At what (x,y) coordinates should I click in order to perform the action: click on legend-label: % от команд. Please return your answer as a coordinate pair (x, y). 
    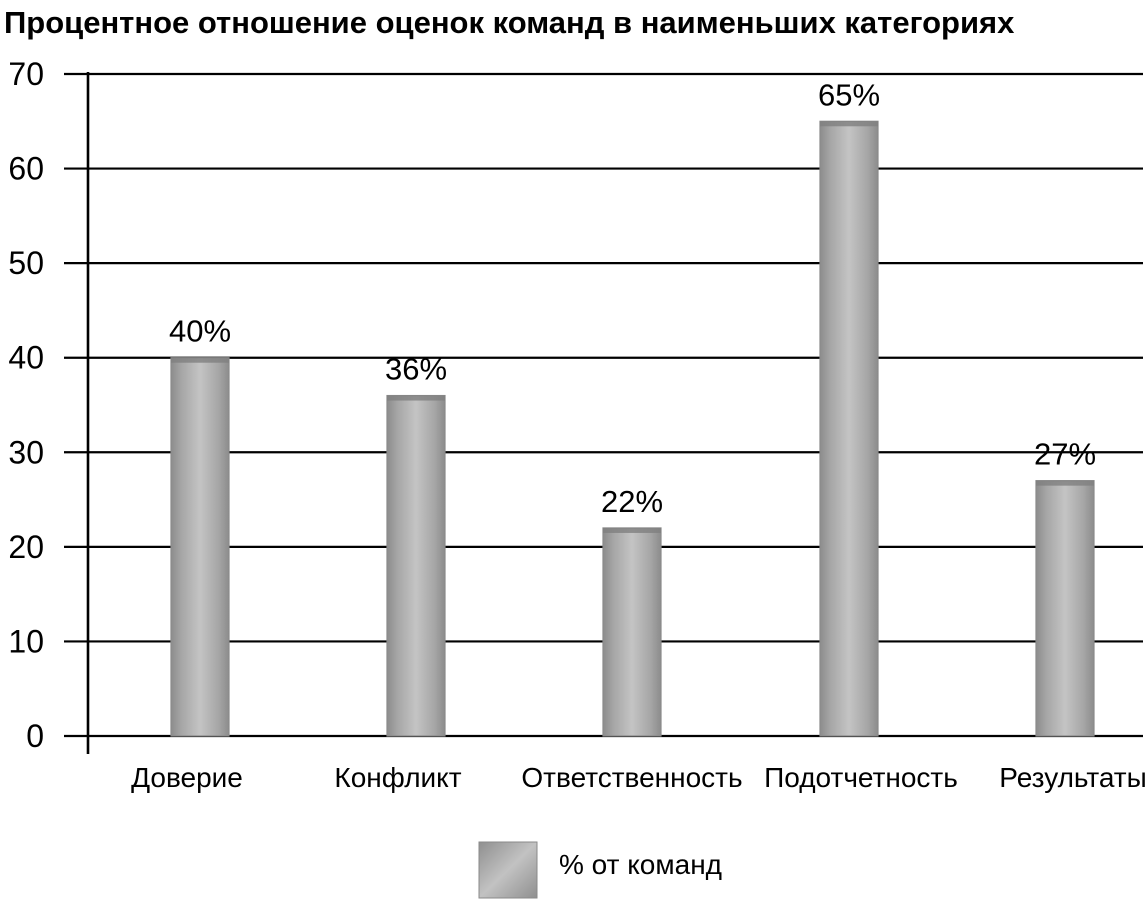
    Looking at the image, I should click on (640, 864).